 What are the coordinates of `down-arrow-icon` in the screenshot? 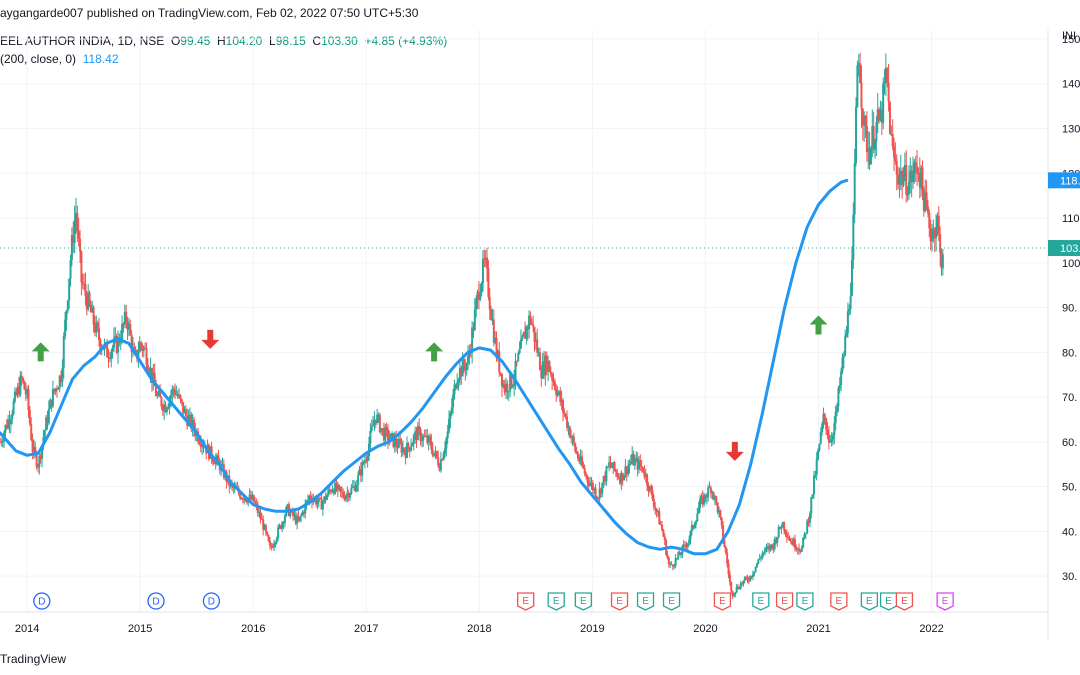 It's located at (734, 451).